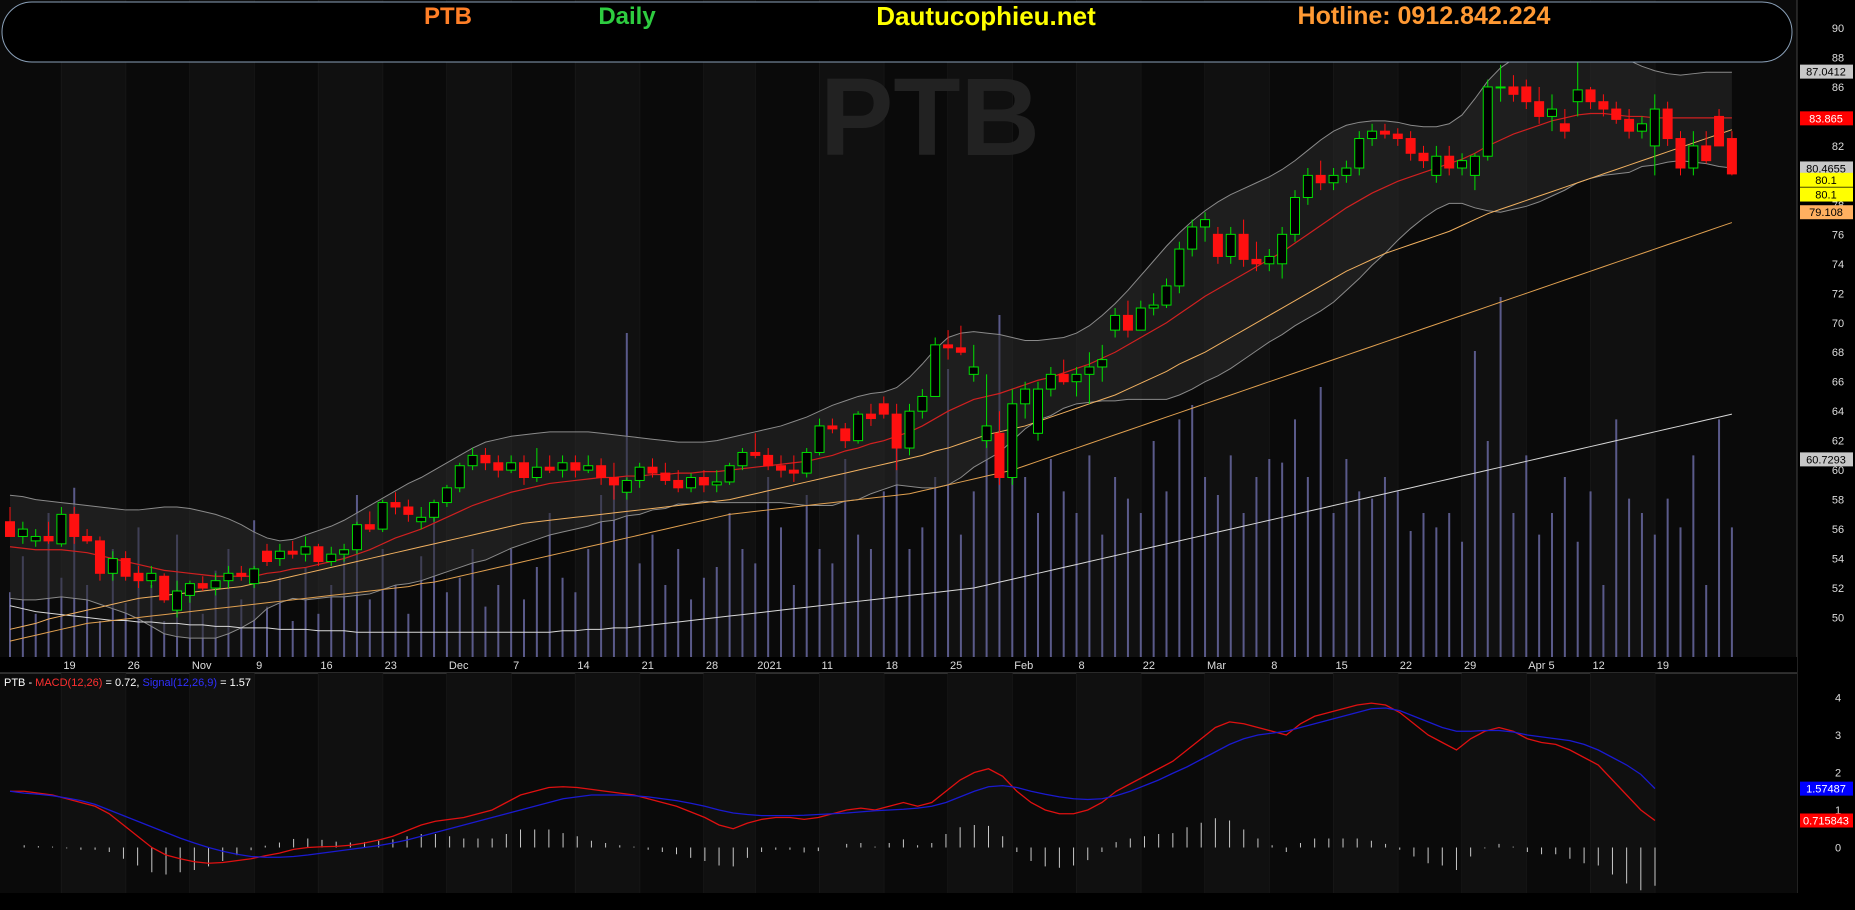 This screenshot has height=910, width=1855. What do you see at coordinates (1838, 294) in the screenshot?
I see `price-tick-label: 72` at bounding box center [1838, 294].